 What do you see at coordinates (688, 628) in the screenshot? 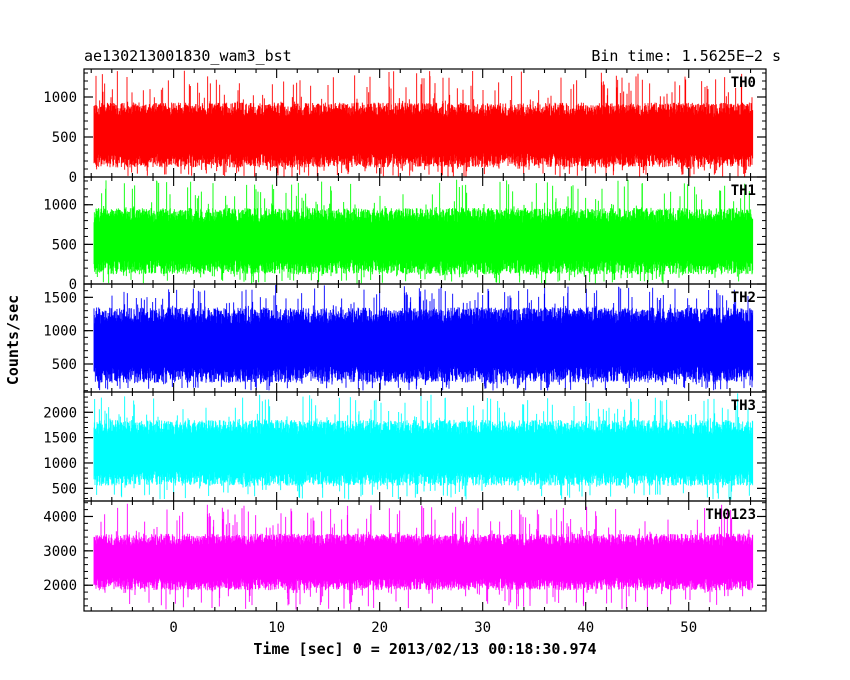
I see `x-tick-label: 50` at bounding box center [688, 628].